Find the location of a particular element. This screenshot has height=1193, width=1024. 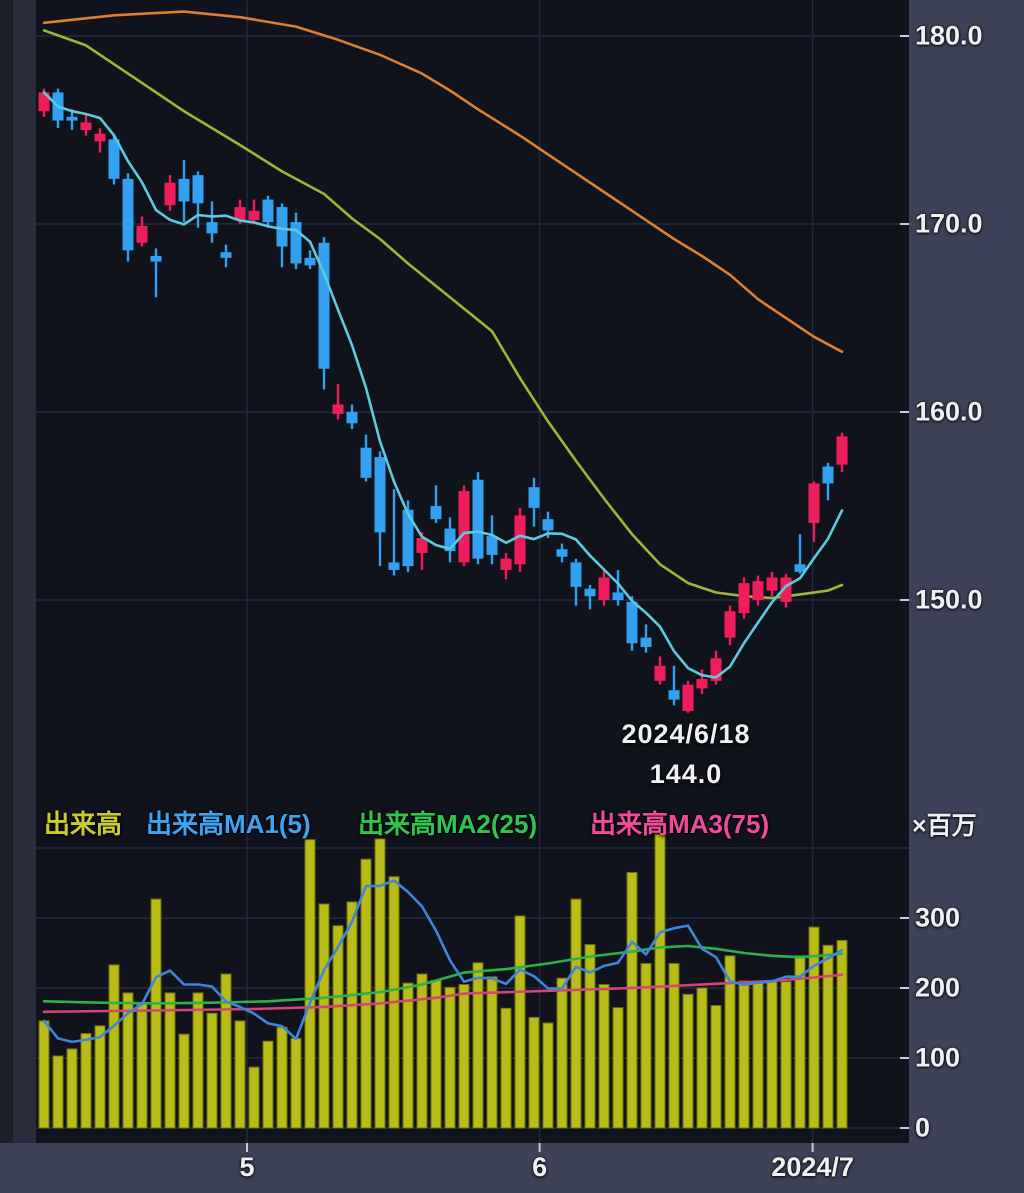

annotation-value: 144.0 is located at coordinates (686, 774).